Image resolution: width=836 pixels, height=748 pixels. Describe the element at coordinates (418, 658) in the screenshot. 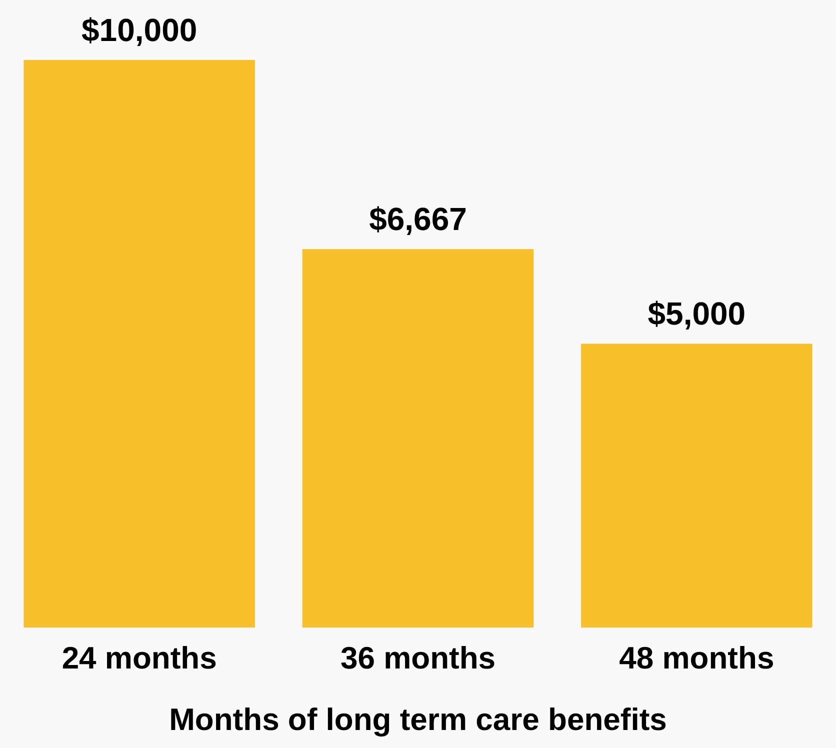

I see `x-tick-label: 36 months` at that location.